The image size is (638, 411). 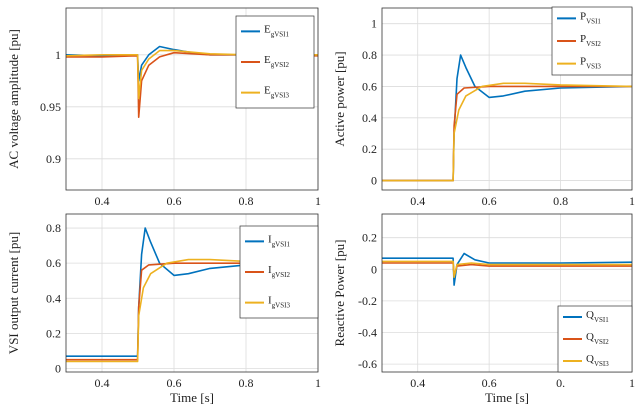 What do you see at coordinates (339, 98) in the screenshot?
I see `y-axis-label: Active power [pu]` at bounding box center [339, 98].